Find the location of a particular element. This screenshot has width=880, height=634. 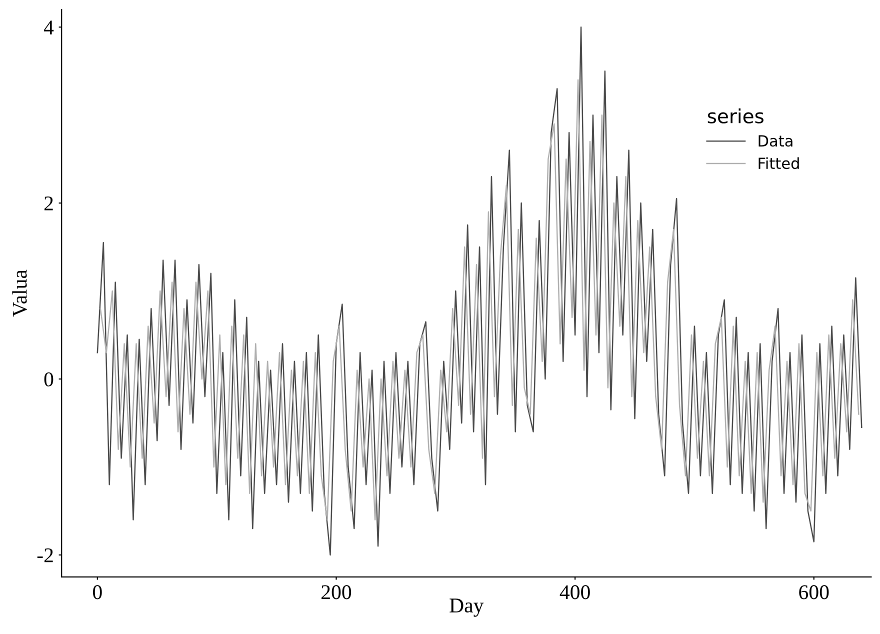

y-tick-label: 2 is located at coordinates (48, 203).